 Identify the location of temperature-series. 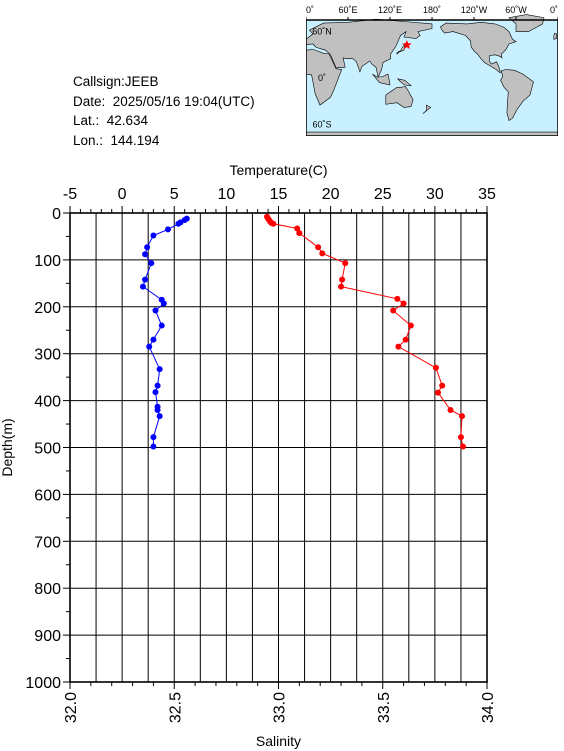
(365, 331).